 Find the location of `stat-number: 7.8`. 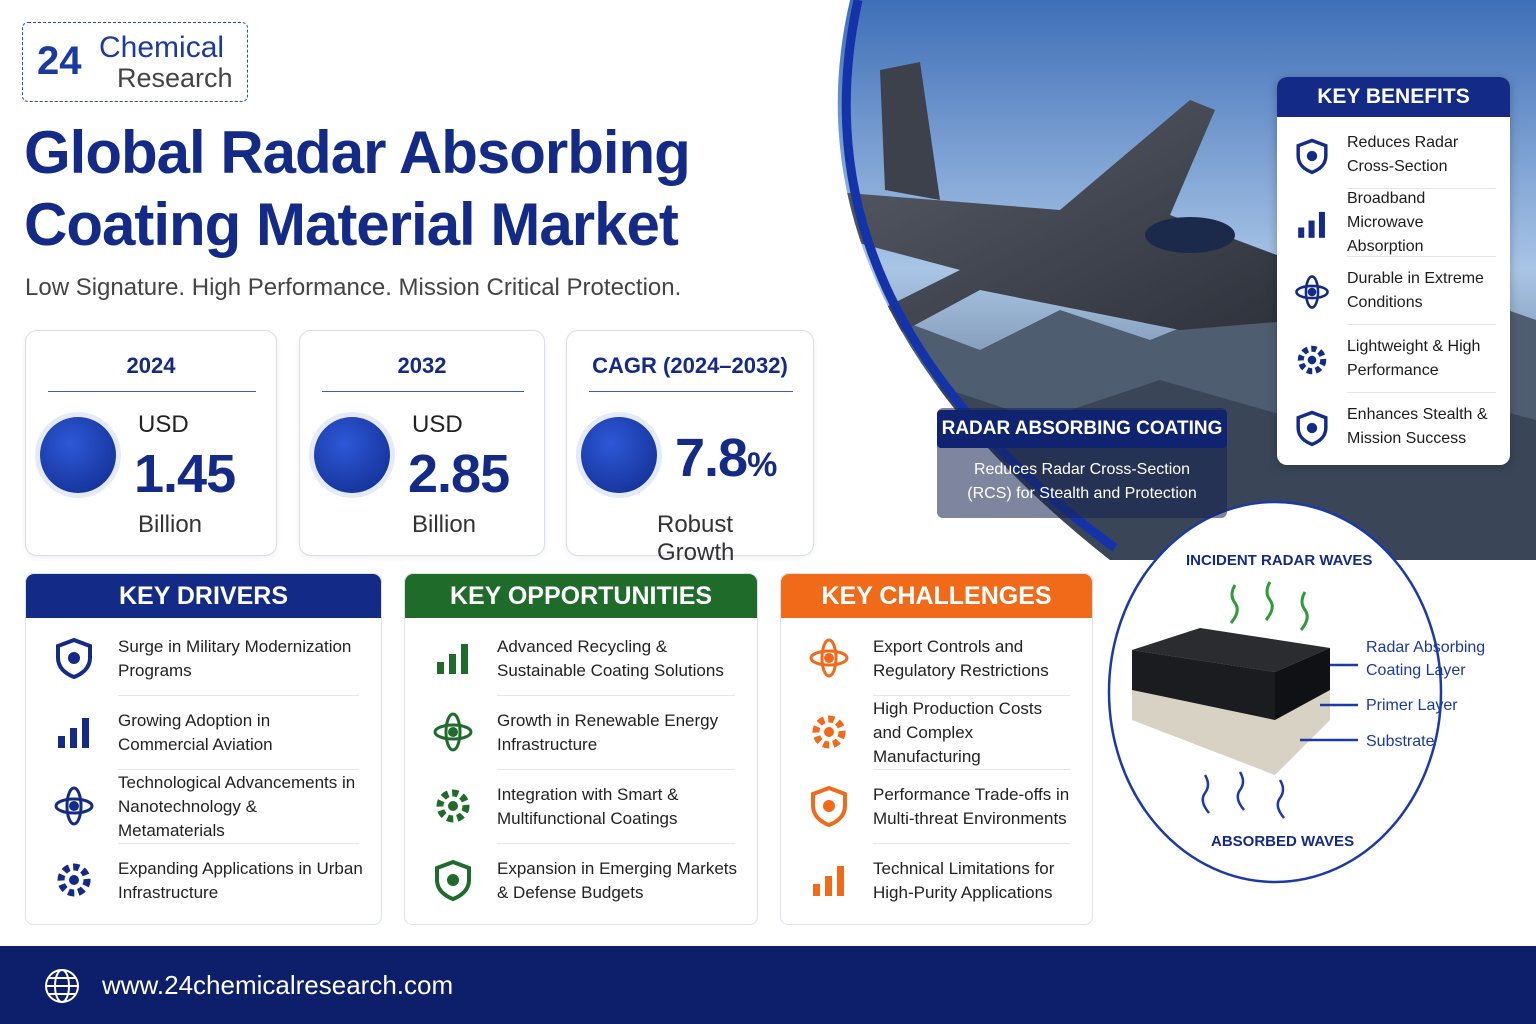

stat-number: 7.8 is located at coordinates (711, 458).